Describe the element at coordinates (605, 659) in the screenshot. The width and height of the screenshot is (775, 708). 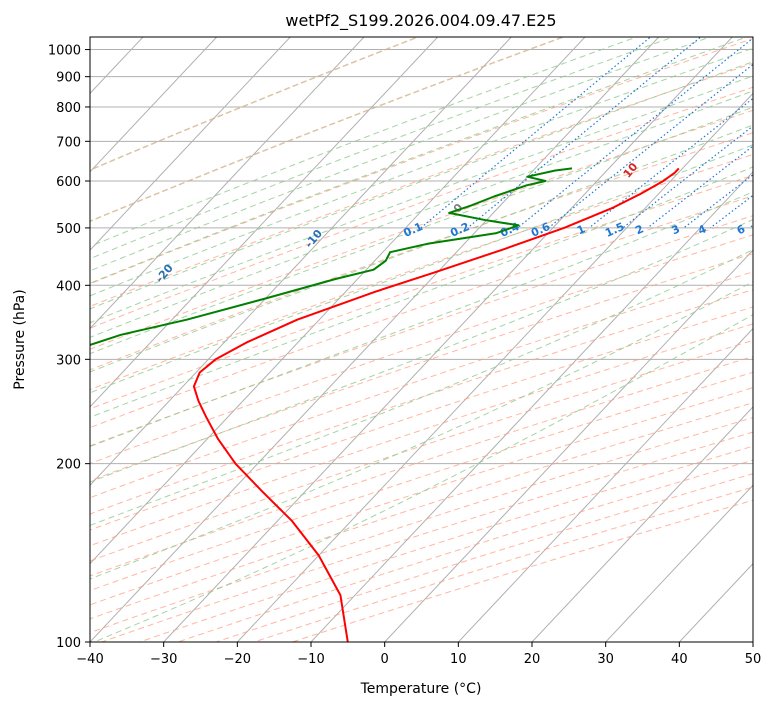
I see `x-tick-label: 30` at that location.